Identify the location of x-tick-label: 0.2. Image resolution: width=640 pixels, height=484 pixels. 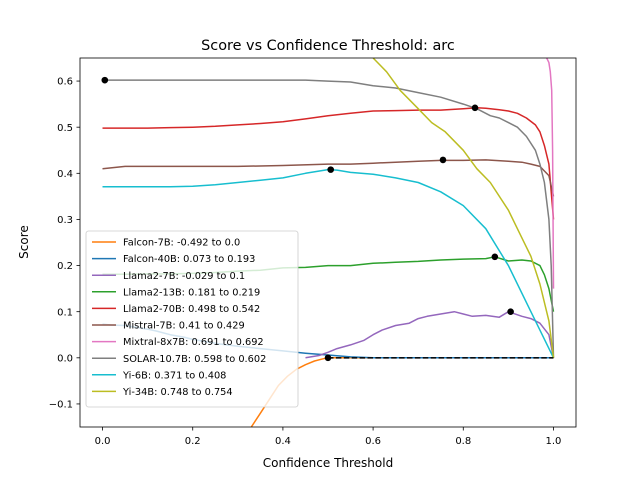
(193, 441).